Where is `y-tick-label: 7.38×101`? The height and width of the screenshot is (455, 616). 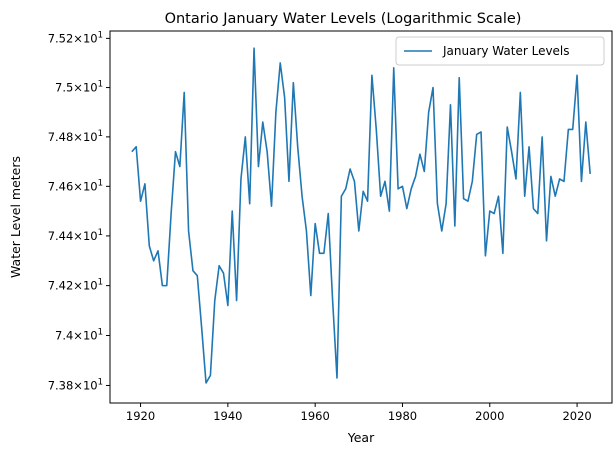
y-tick-label: 7.38×101 is located at coordinates (75, 384).